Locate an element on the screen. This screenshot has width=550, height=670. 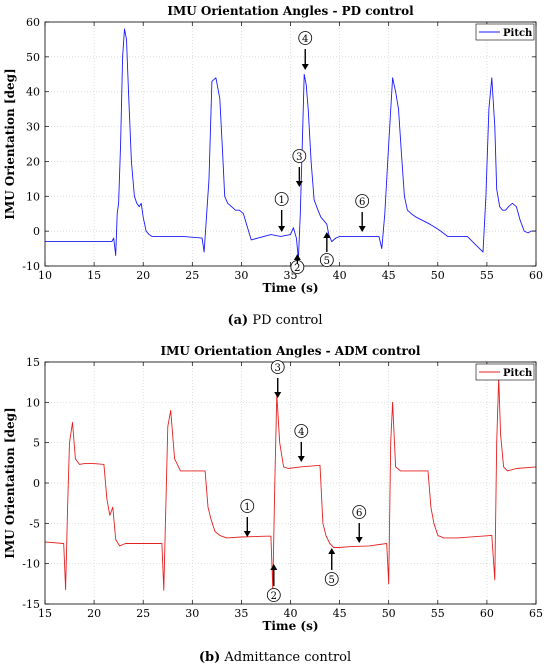
chart2-marker-1-circle is located at coordinates (247, 506).